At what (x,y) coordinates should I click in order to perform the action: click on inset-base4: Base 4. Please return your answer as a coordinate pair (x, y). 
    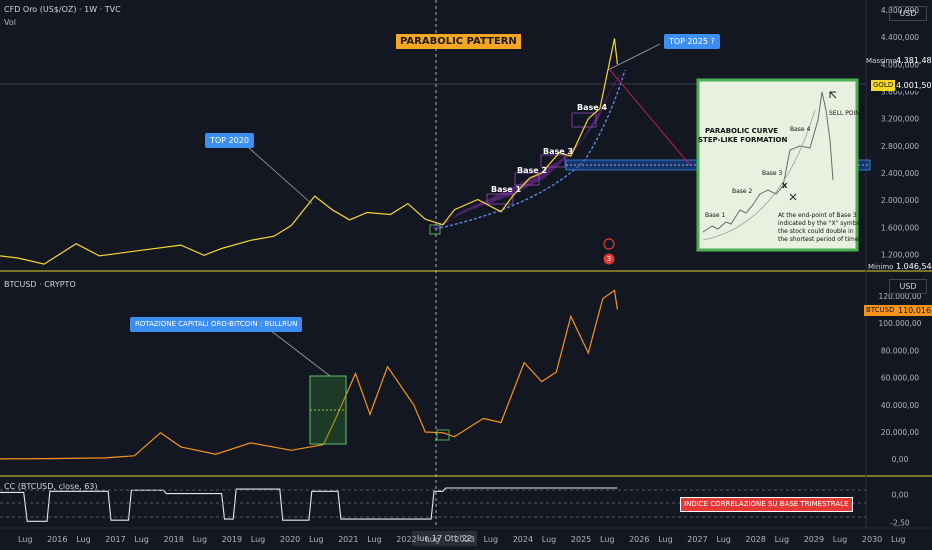
    Looking at the image, I should click on (800, 129).